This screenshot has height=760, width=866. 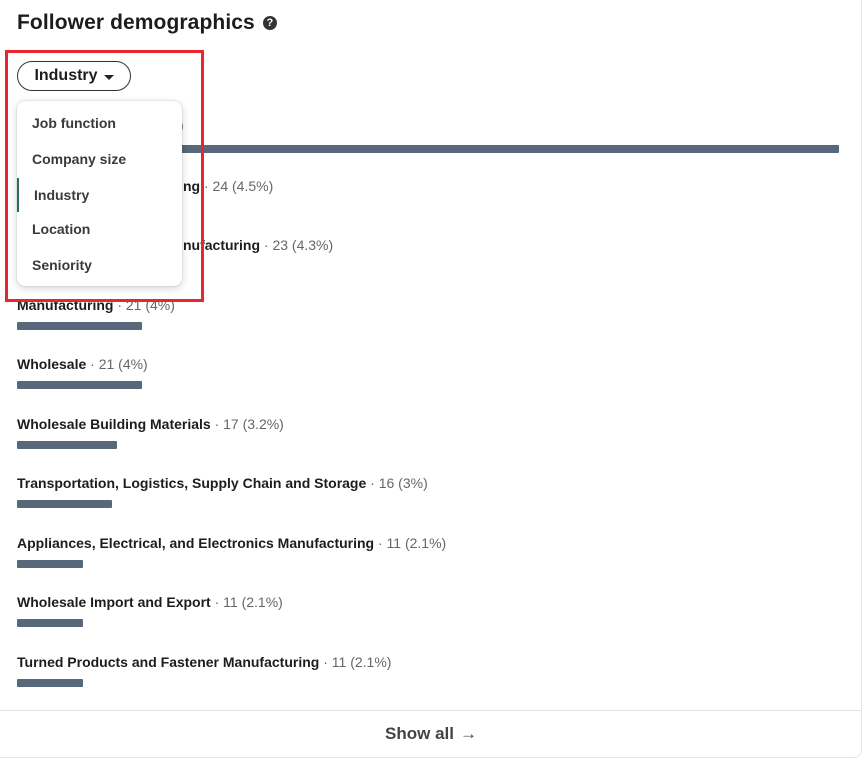 I want to click on list-item: Wholesale Building Materials · 17 (3.2%), so click(x=432, y=432).